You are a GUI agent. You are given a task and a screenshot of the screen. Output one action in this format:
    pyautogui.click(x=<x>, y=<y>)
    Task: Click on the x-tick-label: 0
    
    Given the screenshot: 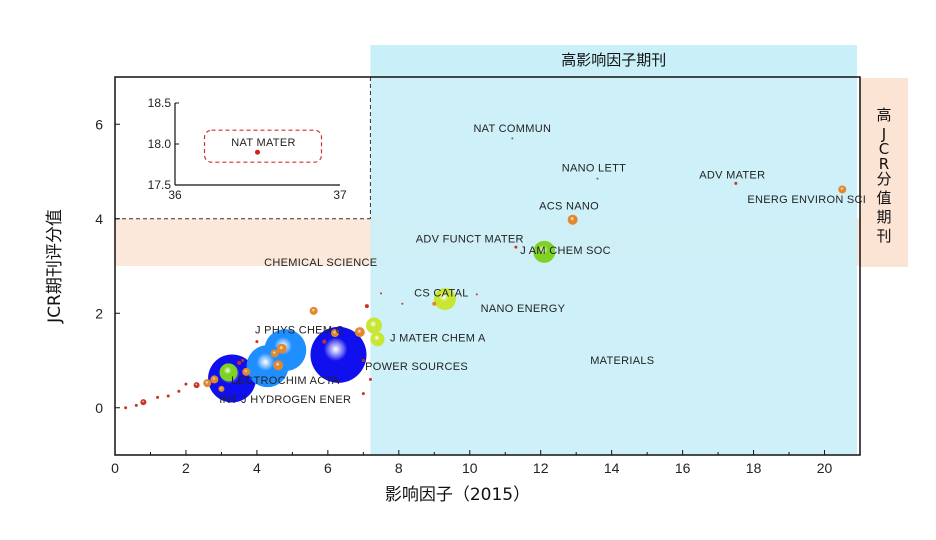 What is the action you would take?
    pyautogui.click(x=115, y=468)
    